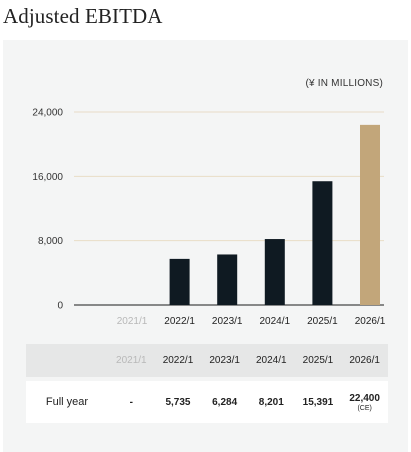 This screenshot has height=452, width=411. I want to click on cell-2022: 5,735, so click(178, 400).